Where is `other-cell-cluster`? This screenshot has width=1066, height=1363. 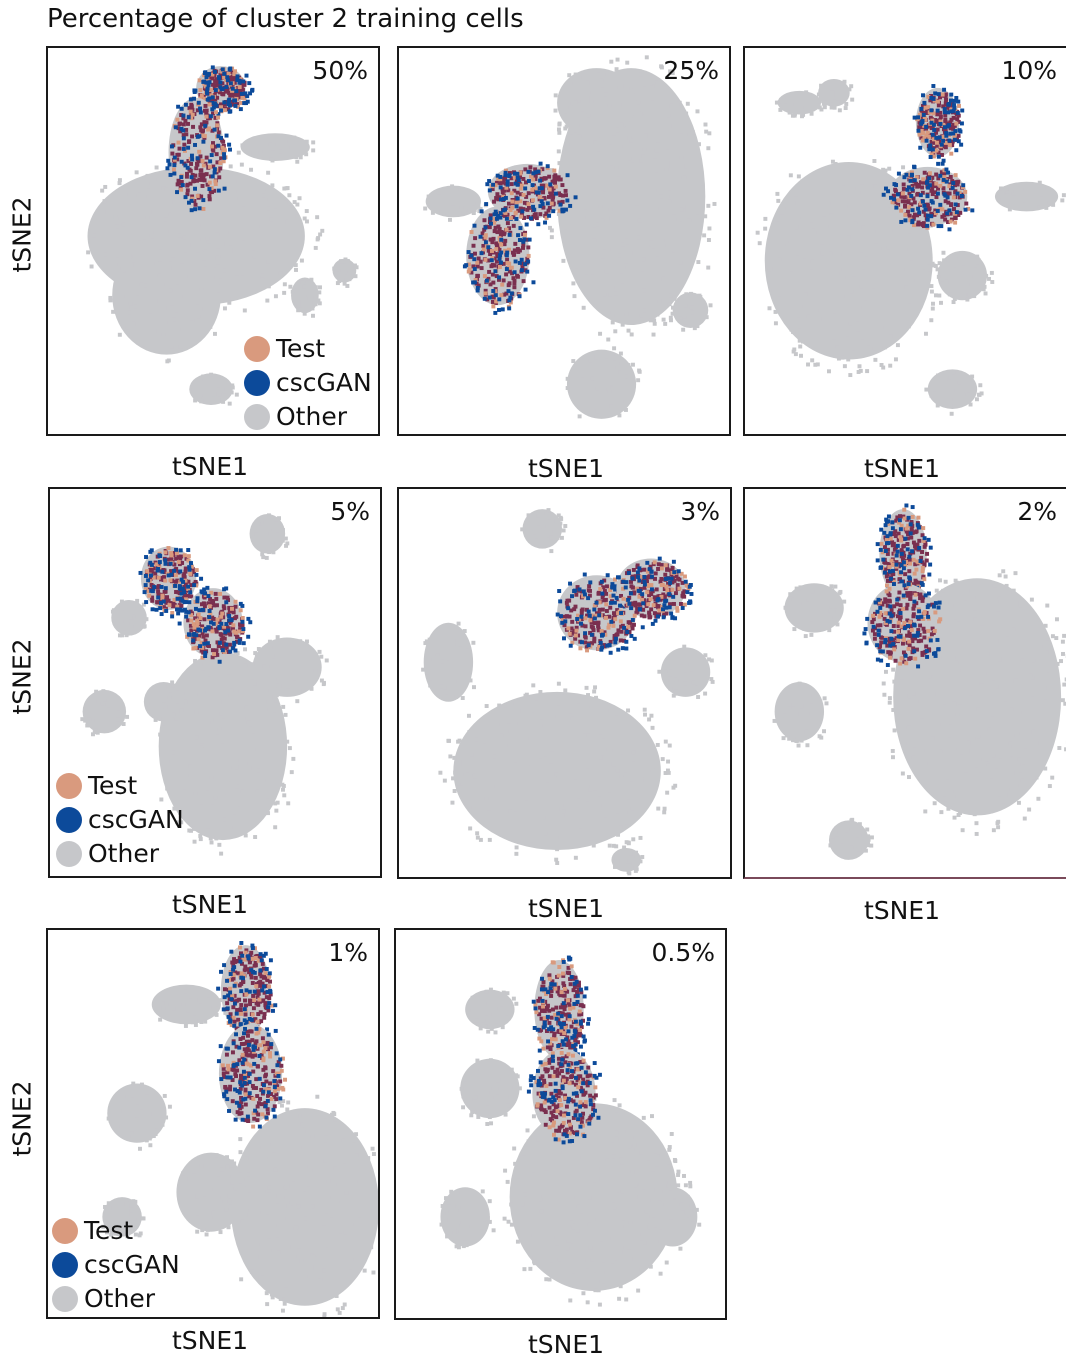
other-cell-cluster is located at coordinates (275, 147).